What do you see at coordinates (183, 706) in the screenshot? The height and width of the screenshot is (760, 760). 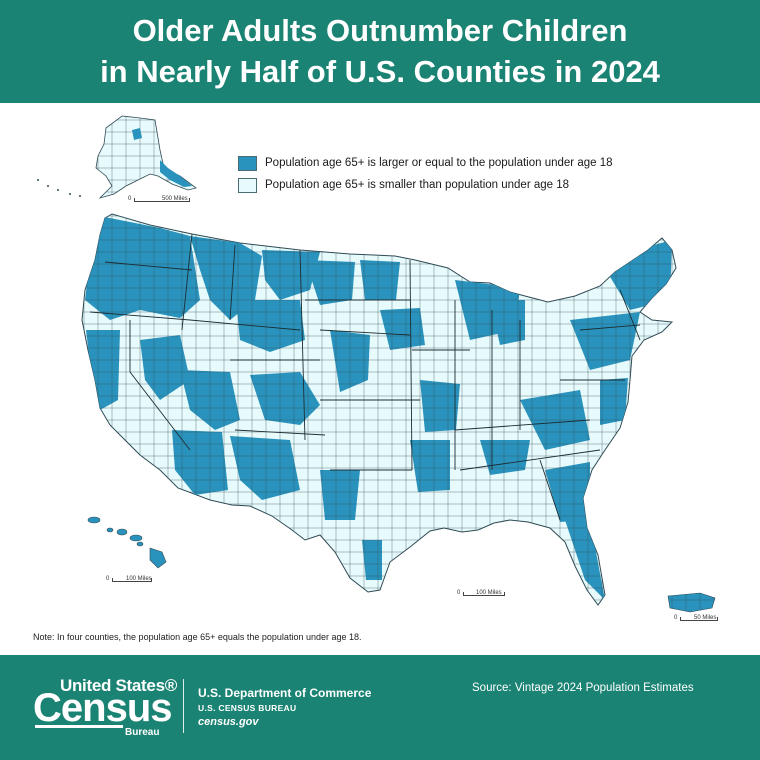 I see `footer-divider` at bounding box center [183, 706].